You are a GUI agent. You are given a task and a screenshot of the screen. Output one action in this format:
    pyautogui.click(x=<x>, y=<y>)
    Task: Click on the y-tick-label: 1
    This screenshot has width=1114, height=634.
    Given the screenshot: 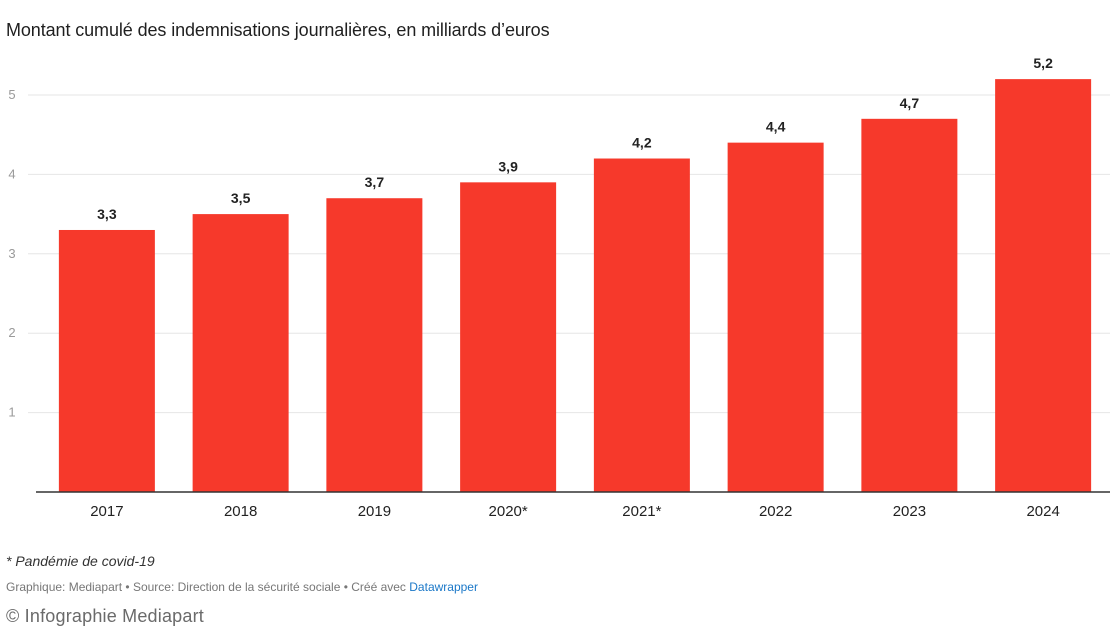 What is the action you would take?
    pyautogui.click(x=11, y=412)
    